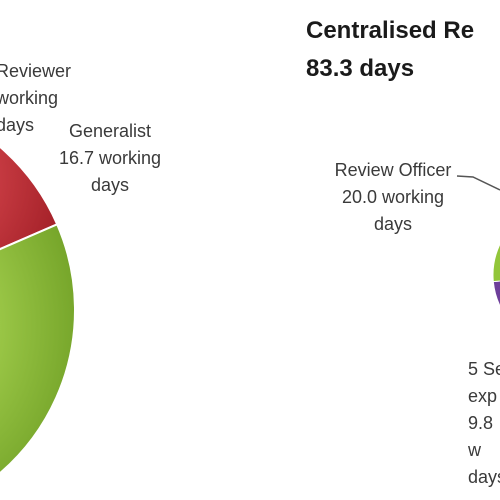  Describe the element at coordinates (393, 197) in the screenshot. I see `right-label-review-officer: Review Officer 20.0 working days` at that location.